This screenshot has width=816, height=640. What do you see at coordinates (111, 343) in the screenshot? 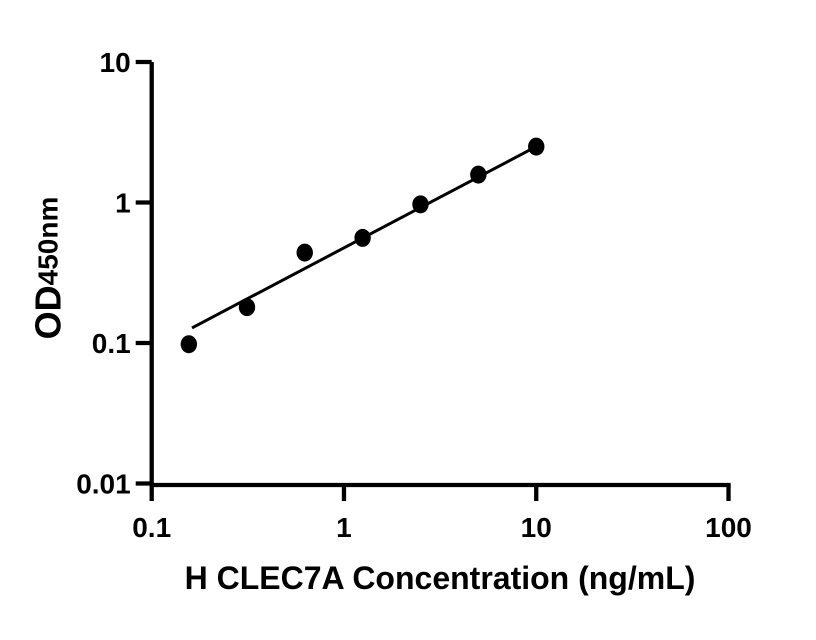
I see `y-tick-label: 0.1` at bounding box center [111, 343].